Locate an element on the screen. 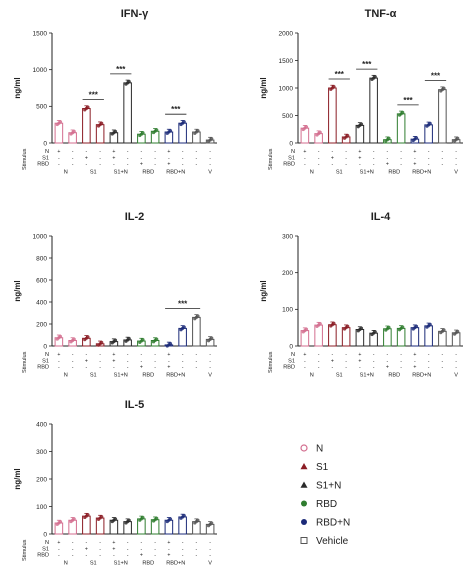 The image size is (474, 579). y-tick-label: 800 is located at coordinates (41, 258).